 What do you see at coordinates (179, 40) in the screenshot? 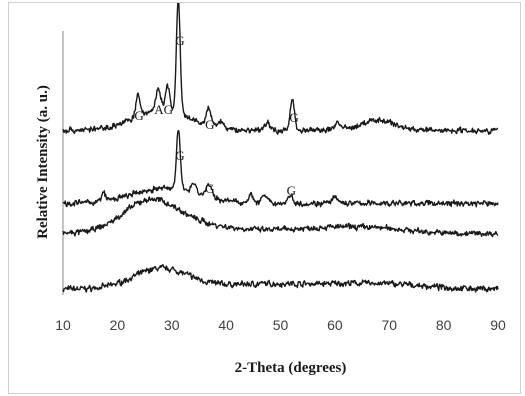
I see `peak-label-1: G` at bounding box center [179, 40].